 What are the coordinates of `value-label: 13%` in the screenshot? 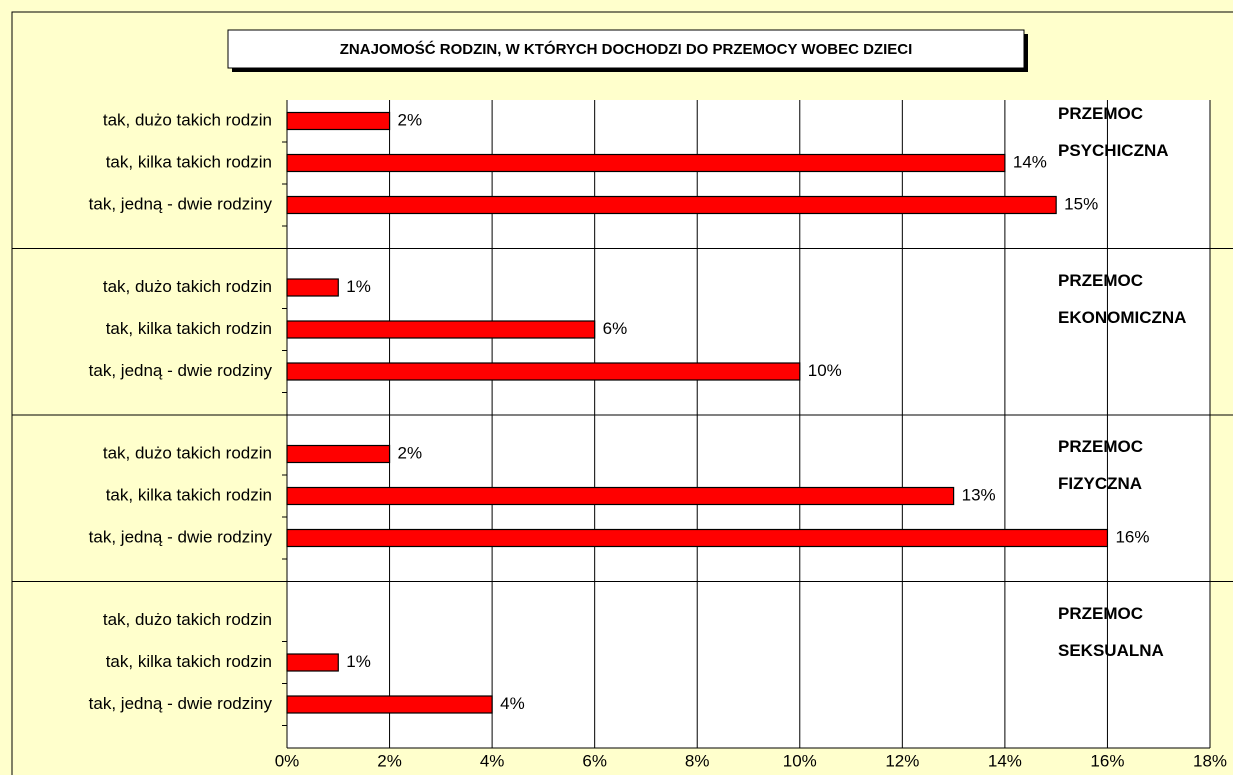 It's located at (979, 494).